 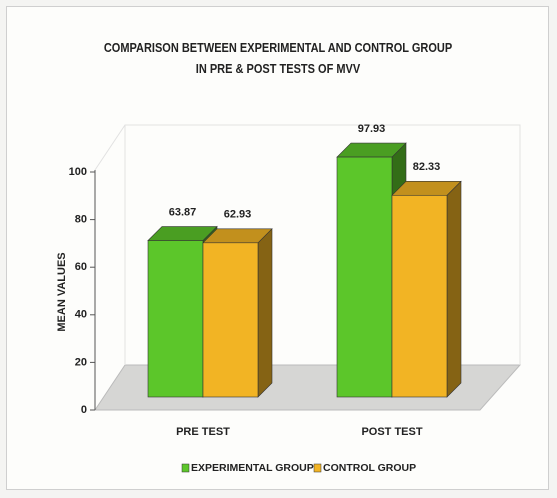 What do you see at coordinates (81, 267) in the screenshot?
I see `y-tick-label: 60` at bounding box center [81, 267].